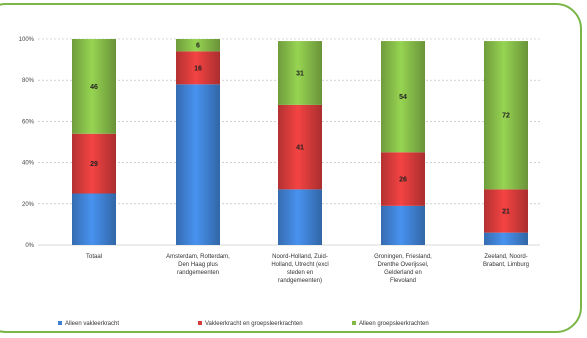  I want to click on data-label: 29, so click(94, 164).